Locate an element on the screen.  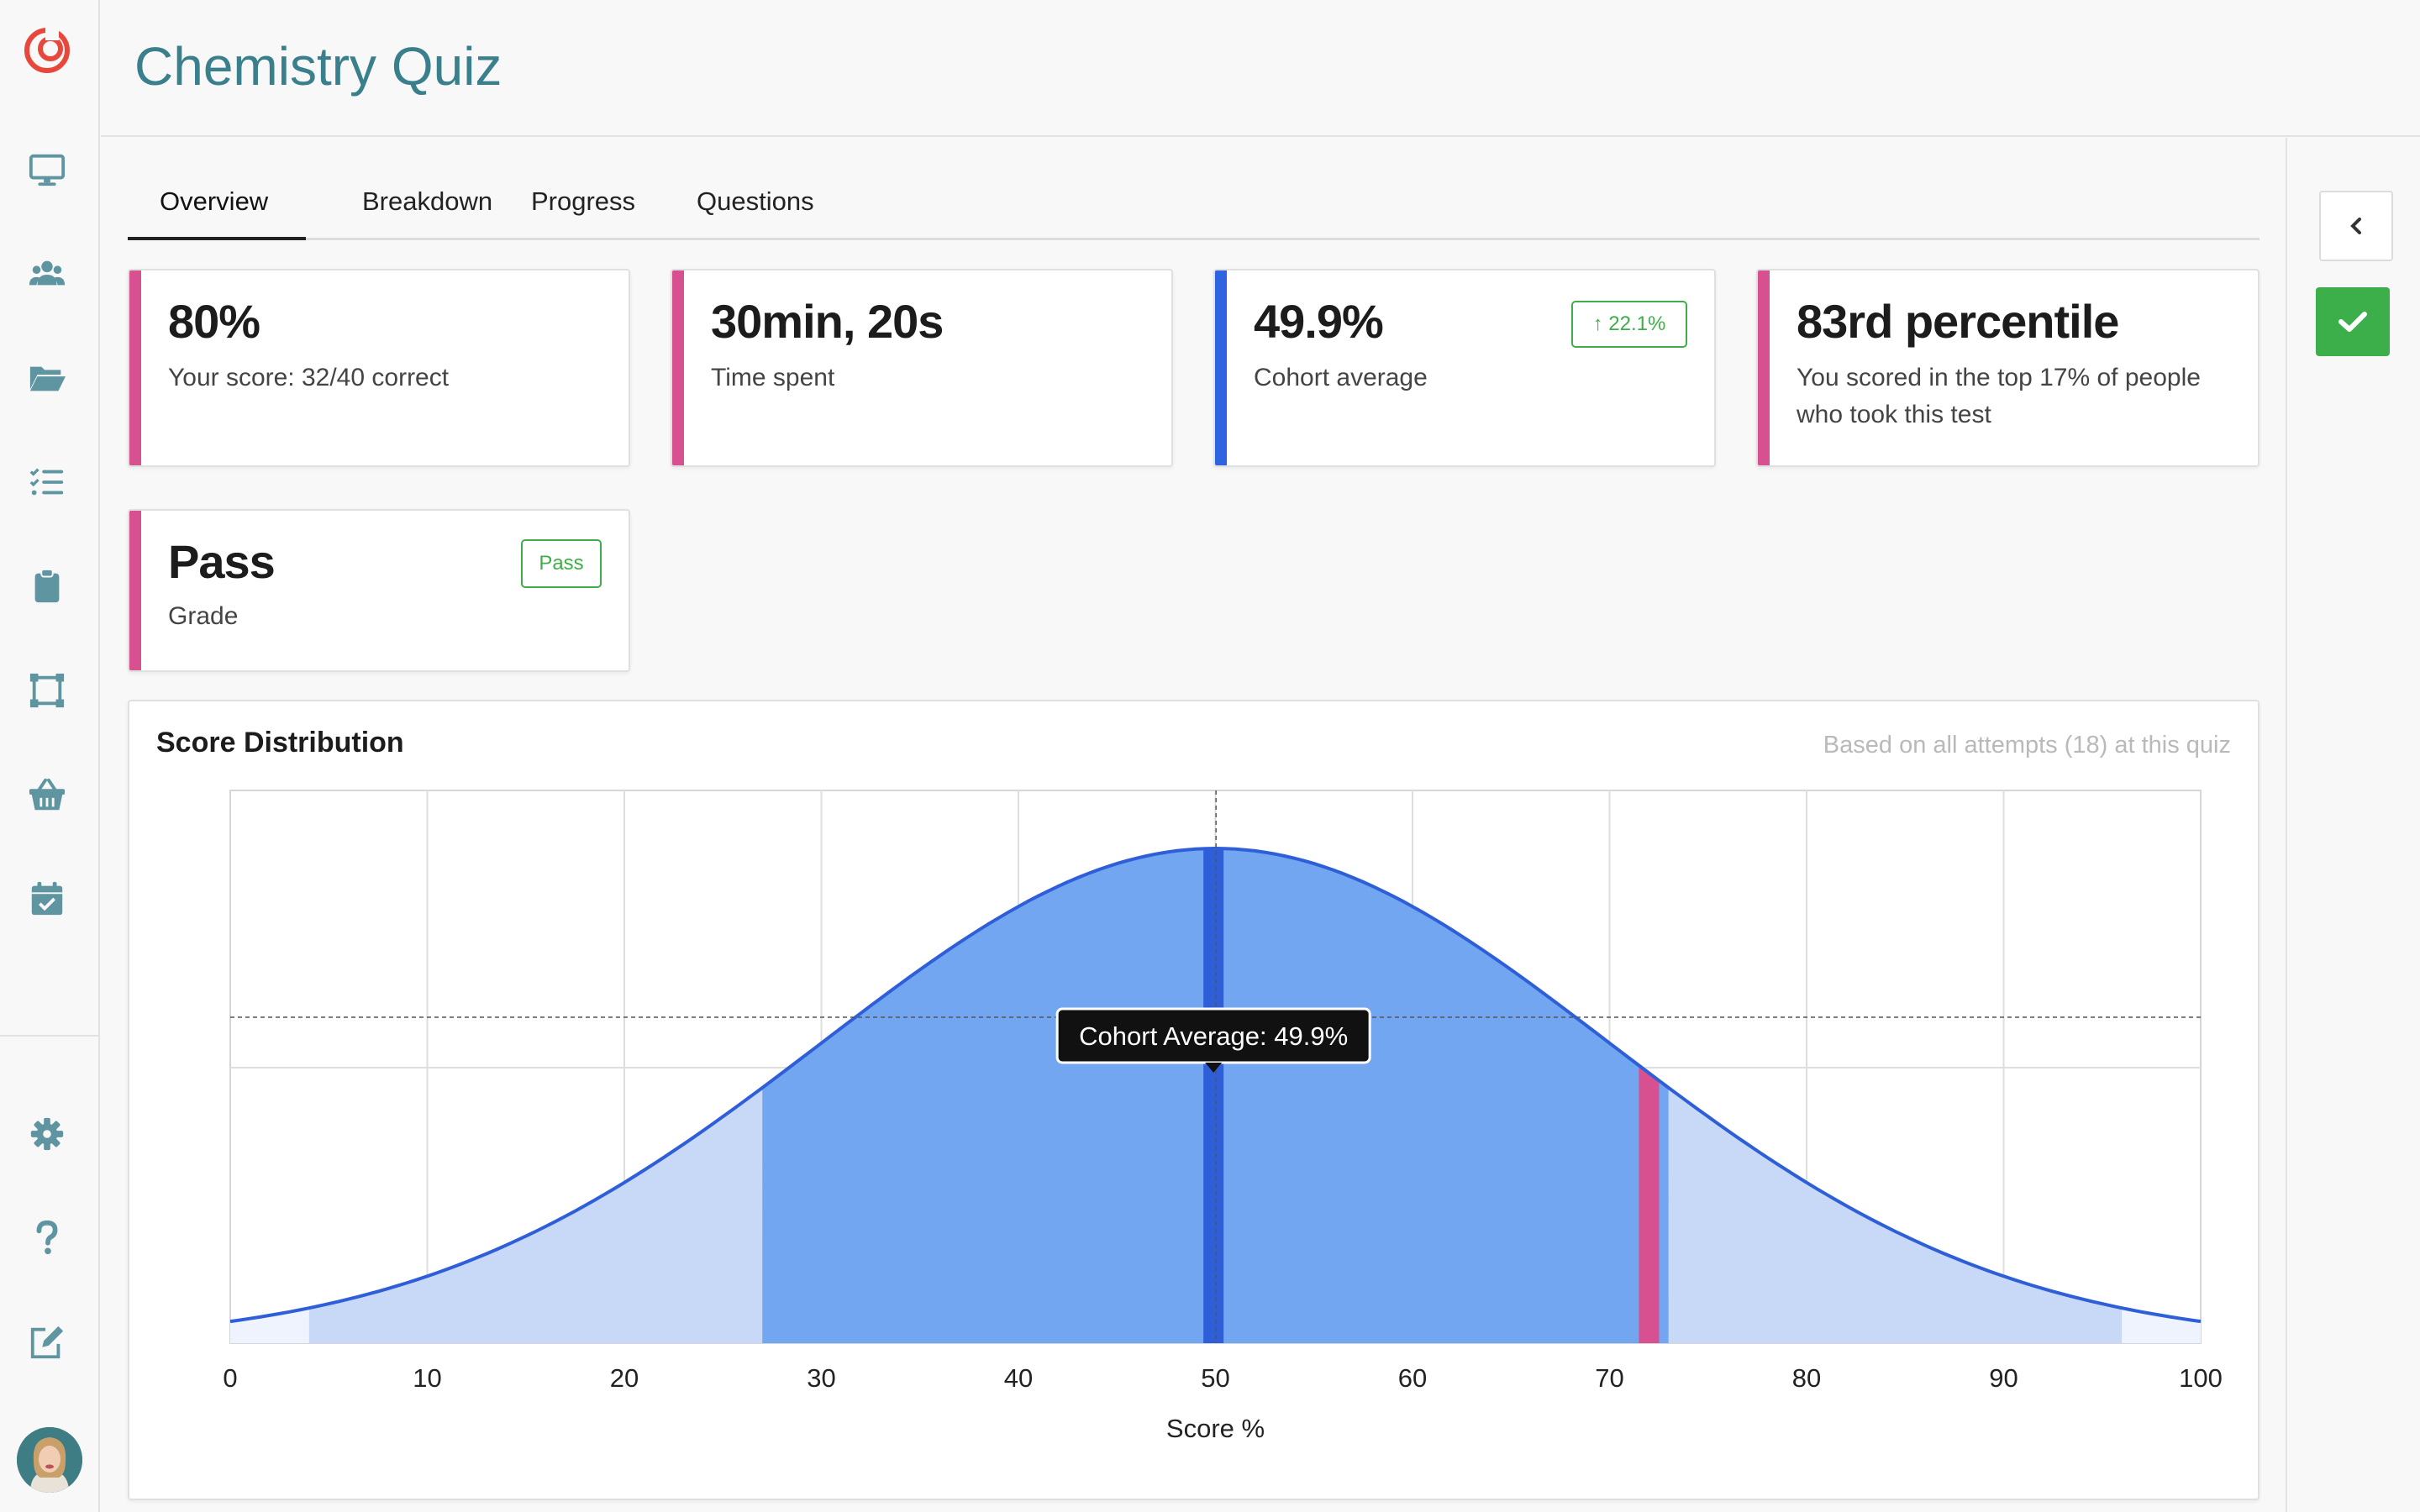
x-tick-label: 100 is located at coordinates (2201, 1378).